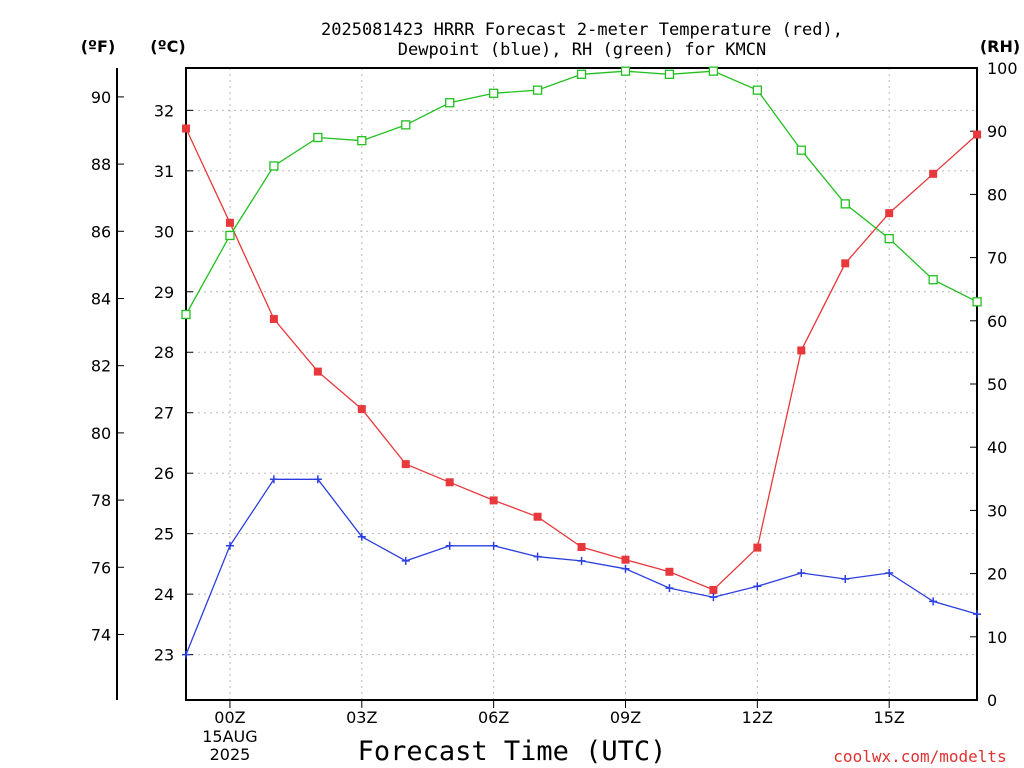 This screenshot has height=768, width=1024. Describe the element at coordinates (164, 655) in the screenshot. I see `tick-label-celsius: 23` at that location.